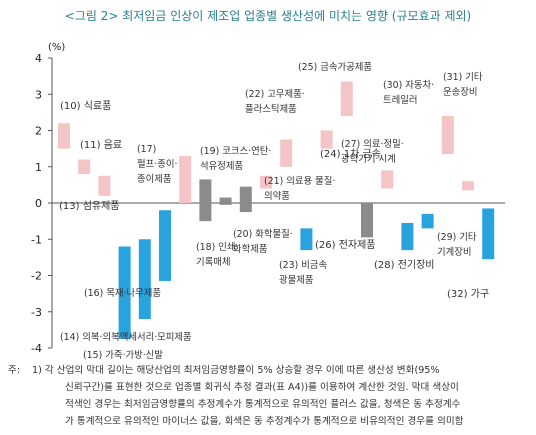 The width and height of the screenshot is (536, 435). I want to click on y-tick-label: -3, so click(36, 312).